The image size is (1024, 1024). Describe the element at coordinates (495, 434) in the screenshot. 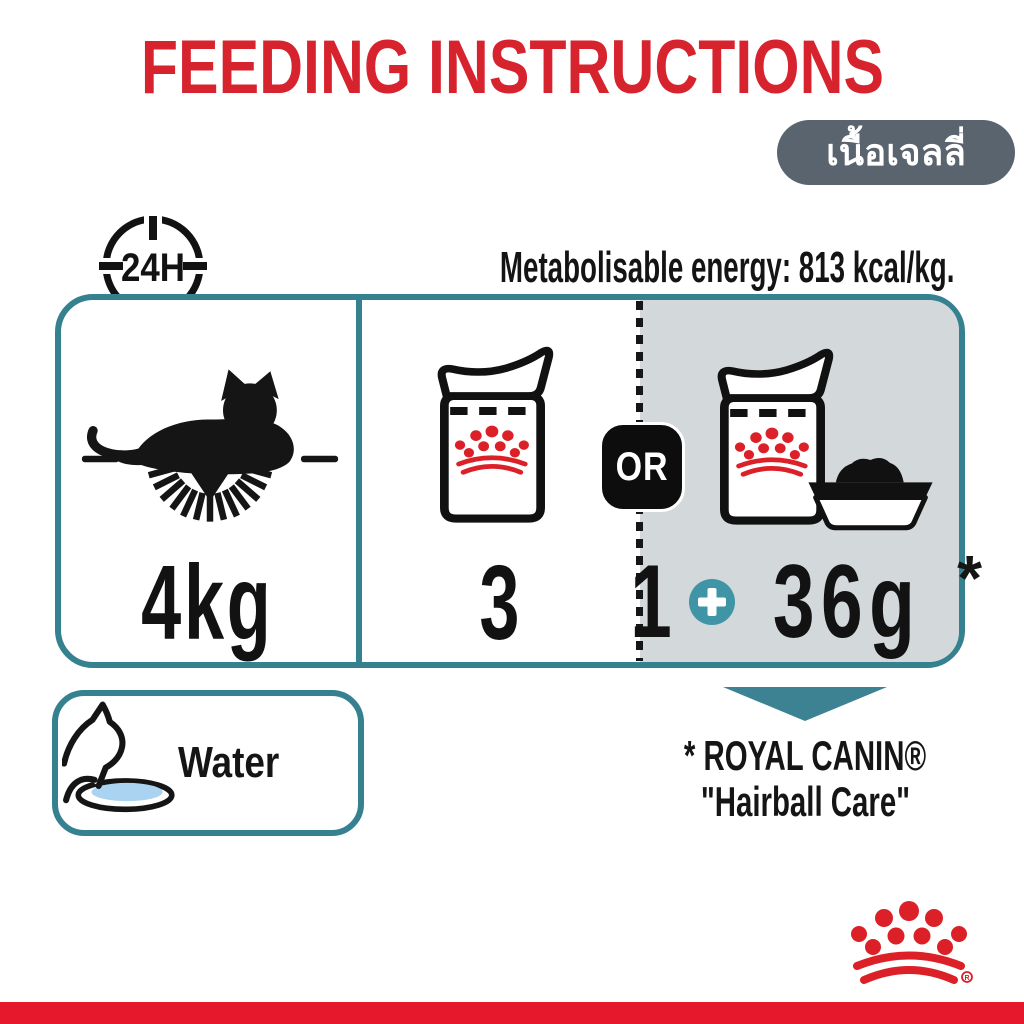

I see `wet-food-pouch-icon` at that location.